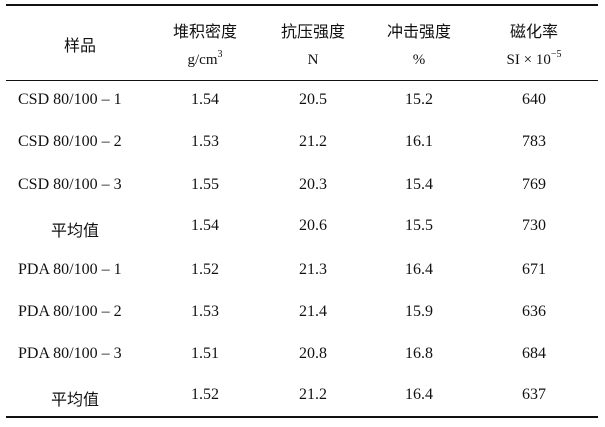 Image resolution: width=605 pixels, height=427 pixels. What do you see at coordinates (70, 269) in the screenshot?
I see `cell-sample: PDA 80/100 – 1` at bounding box center [70, 269].